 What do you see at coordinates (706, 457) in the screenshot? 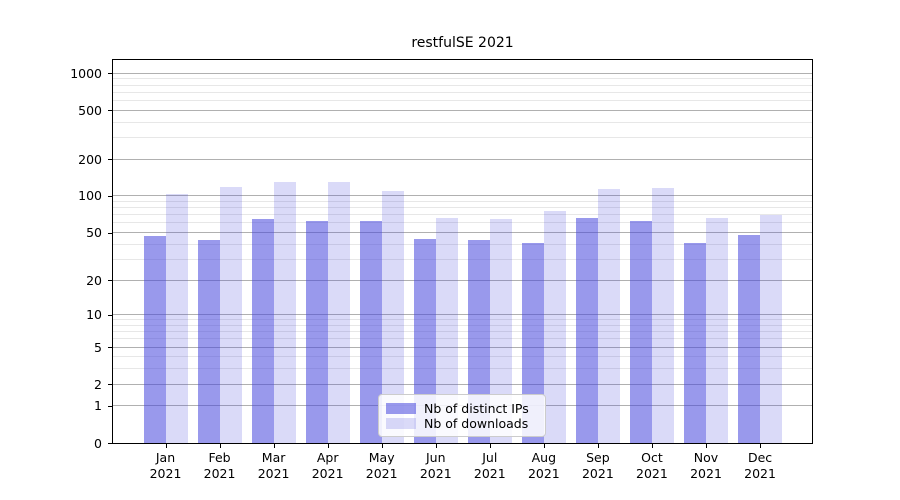
I see `x-tick-month: Nov` at bounding box center [706, 457].